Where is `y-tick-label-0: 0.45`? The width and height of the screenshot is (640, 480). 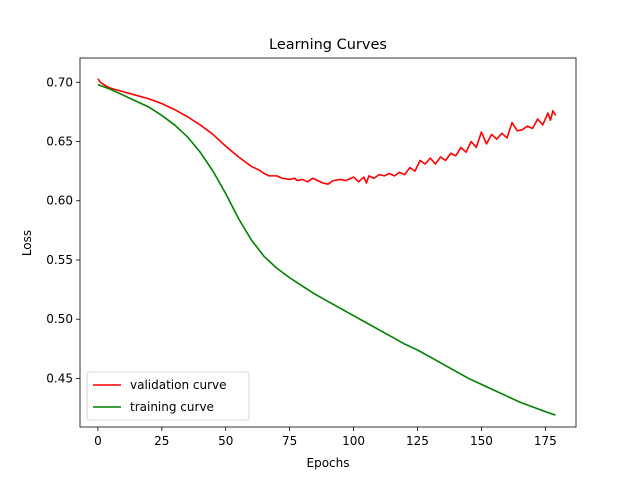
y-tick-label-0: 0.45 is located at coordinates (59, 378).